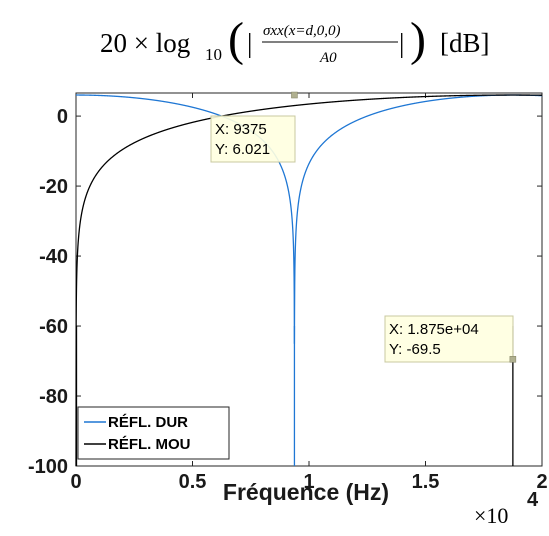 The height and width of the screenshot is (536, 549). What do you see at coordinates (241, 129) in the screenshot?
I see `data-tip-x: X: 9375` at bounding box center [241, 129].